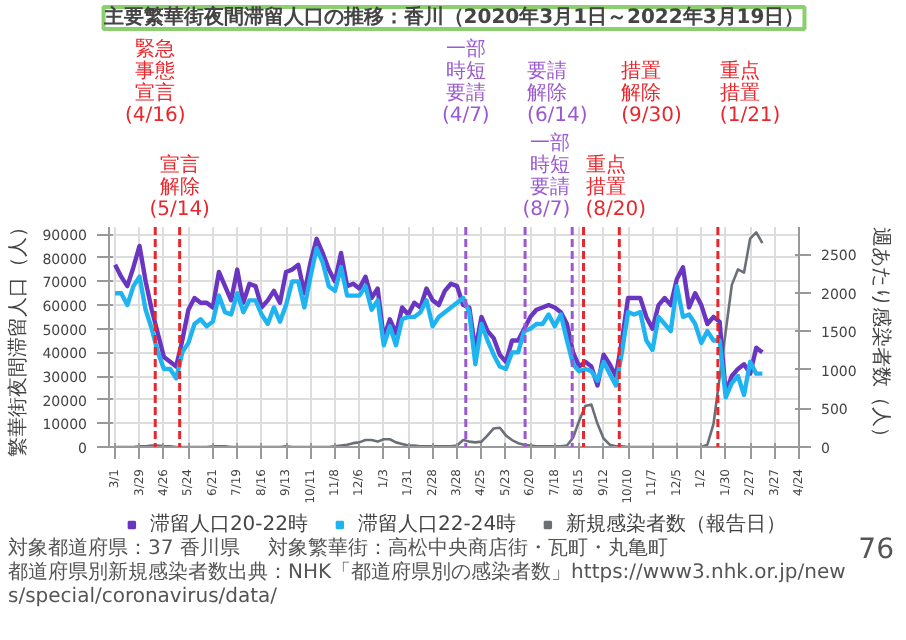 This screenshot has height=640, width=906. I want to click on legend-label: 滞留人口20-22時, so click(228, 524).